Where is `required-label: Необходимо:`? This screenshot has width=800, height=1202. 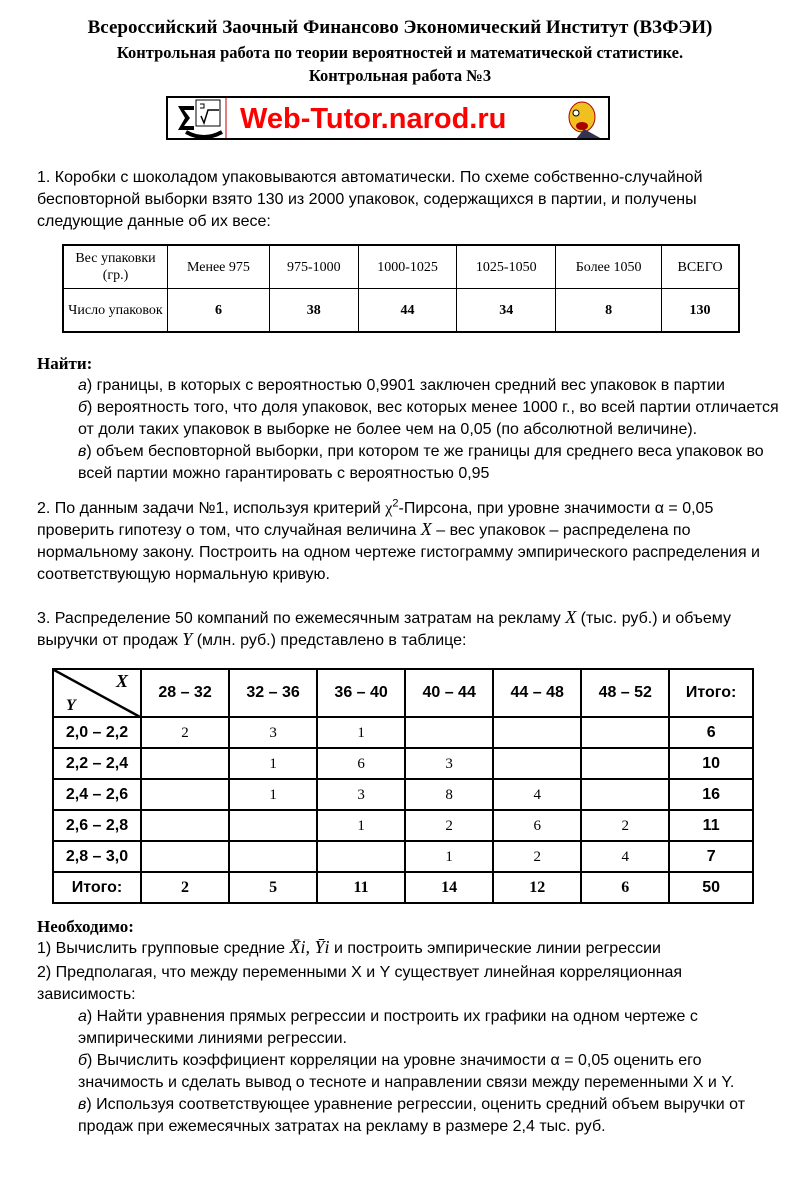 required-label: Необходимо: is located at coordinates (85, 926).